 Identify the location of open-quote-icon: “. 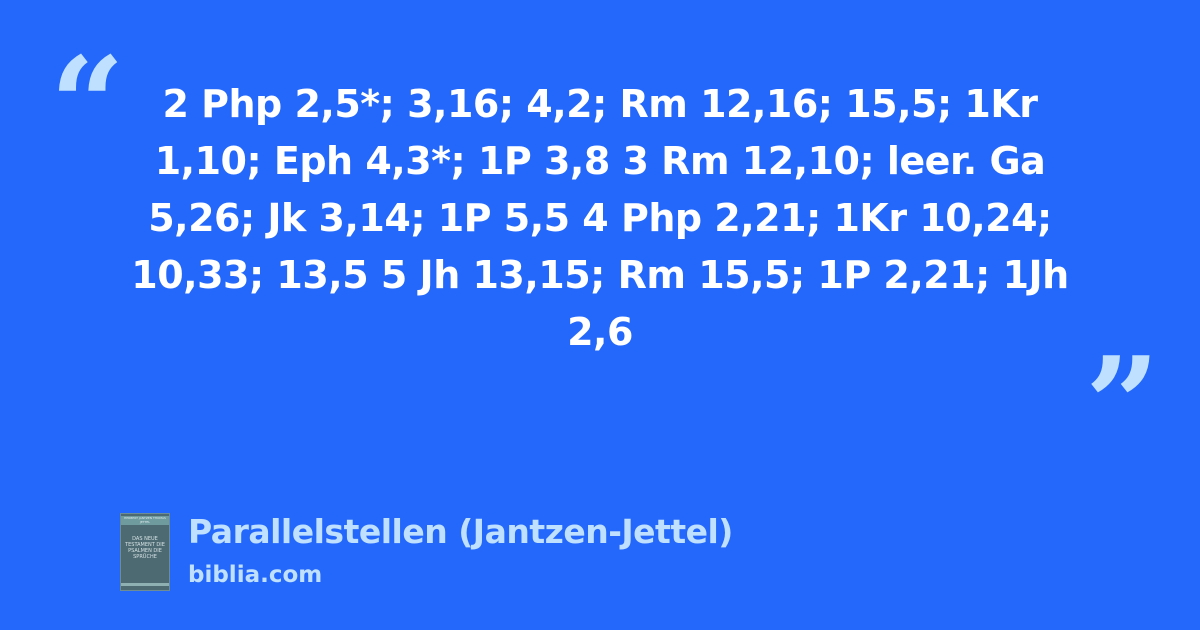
(87, 104).